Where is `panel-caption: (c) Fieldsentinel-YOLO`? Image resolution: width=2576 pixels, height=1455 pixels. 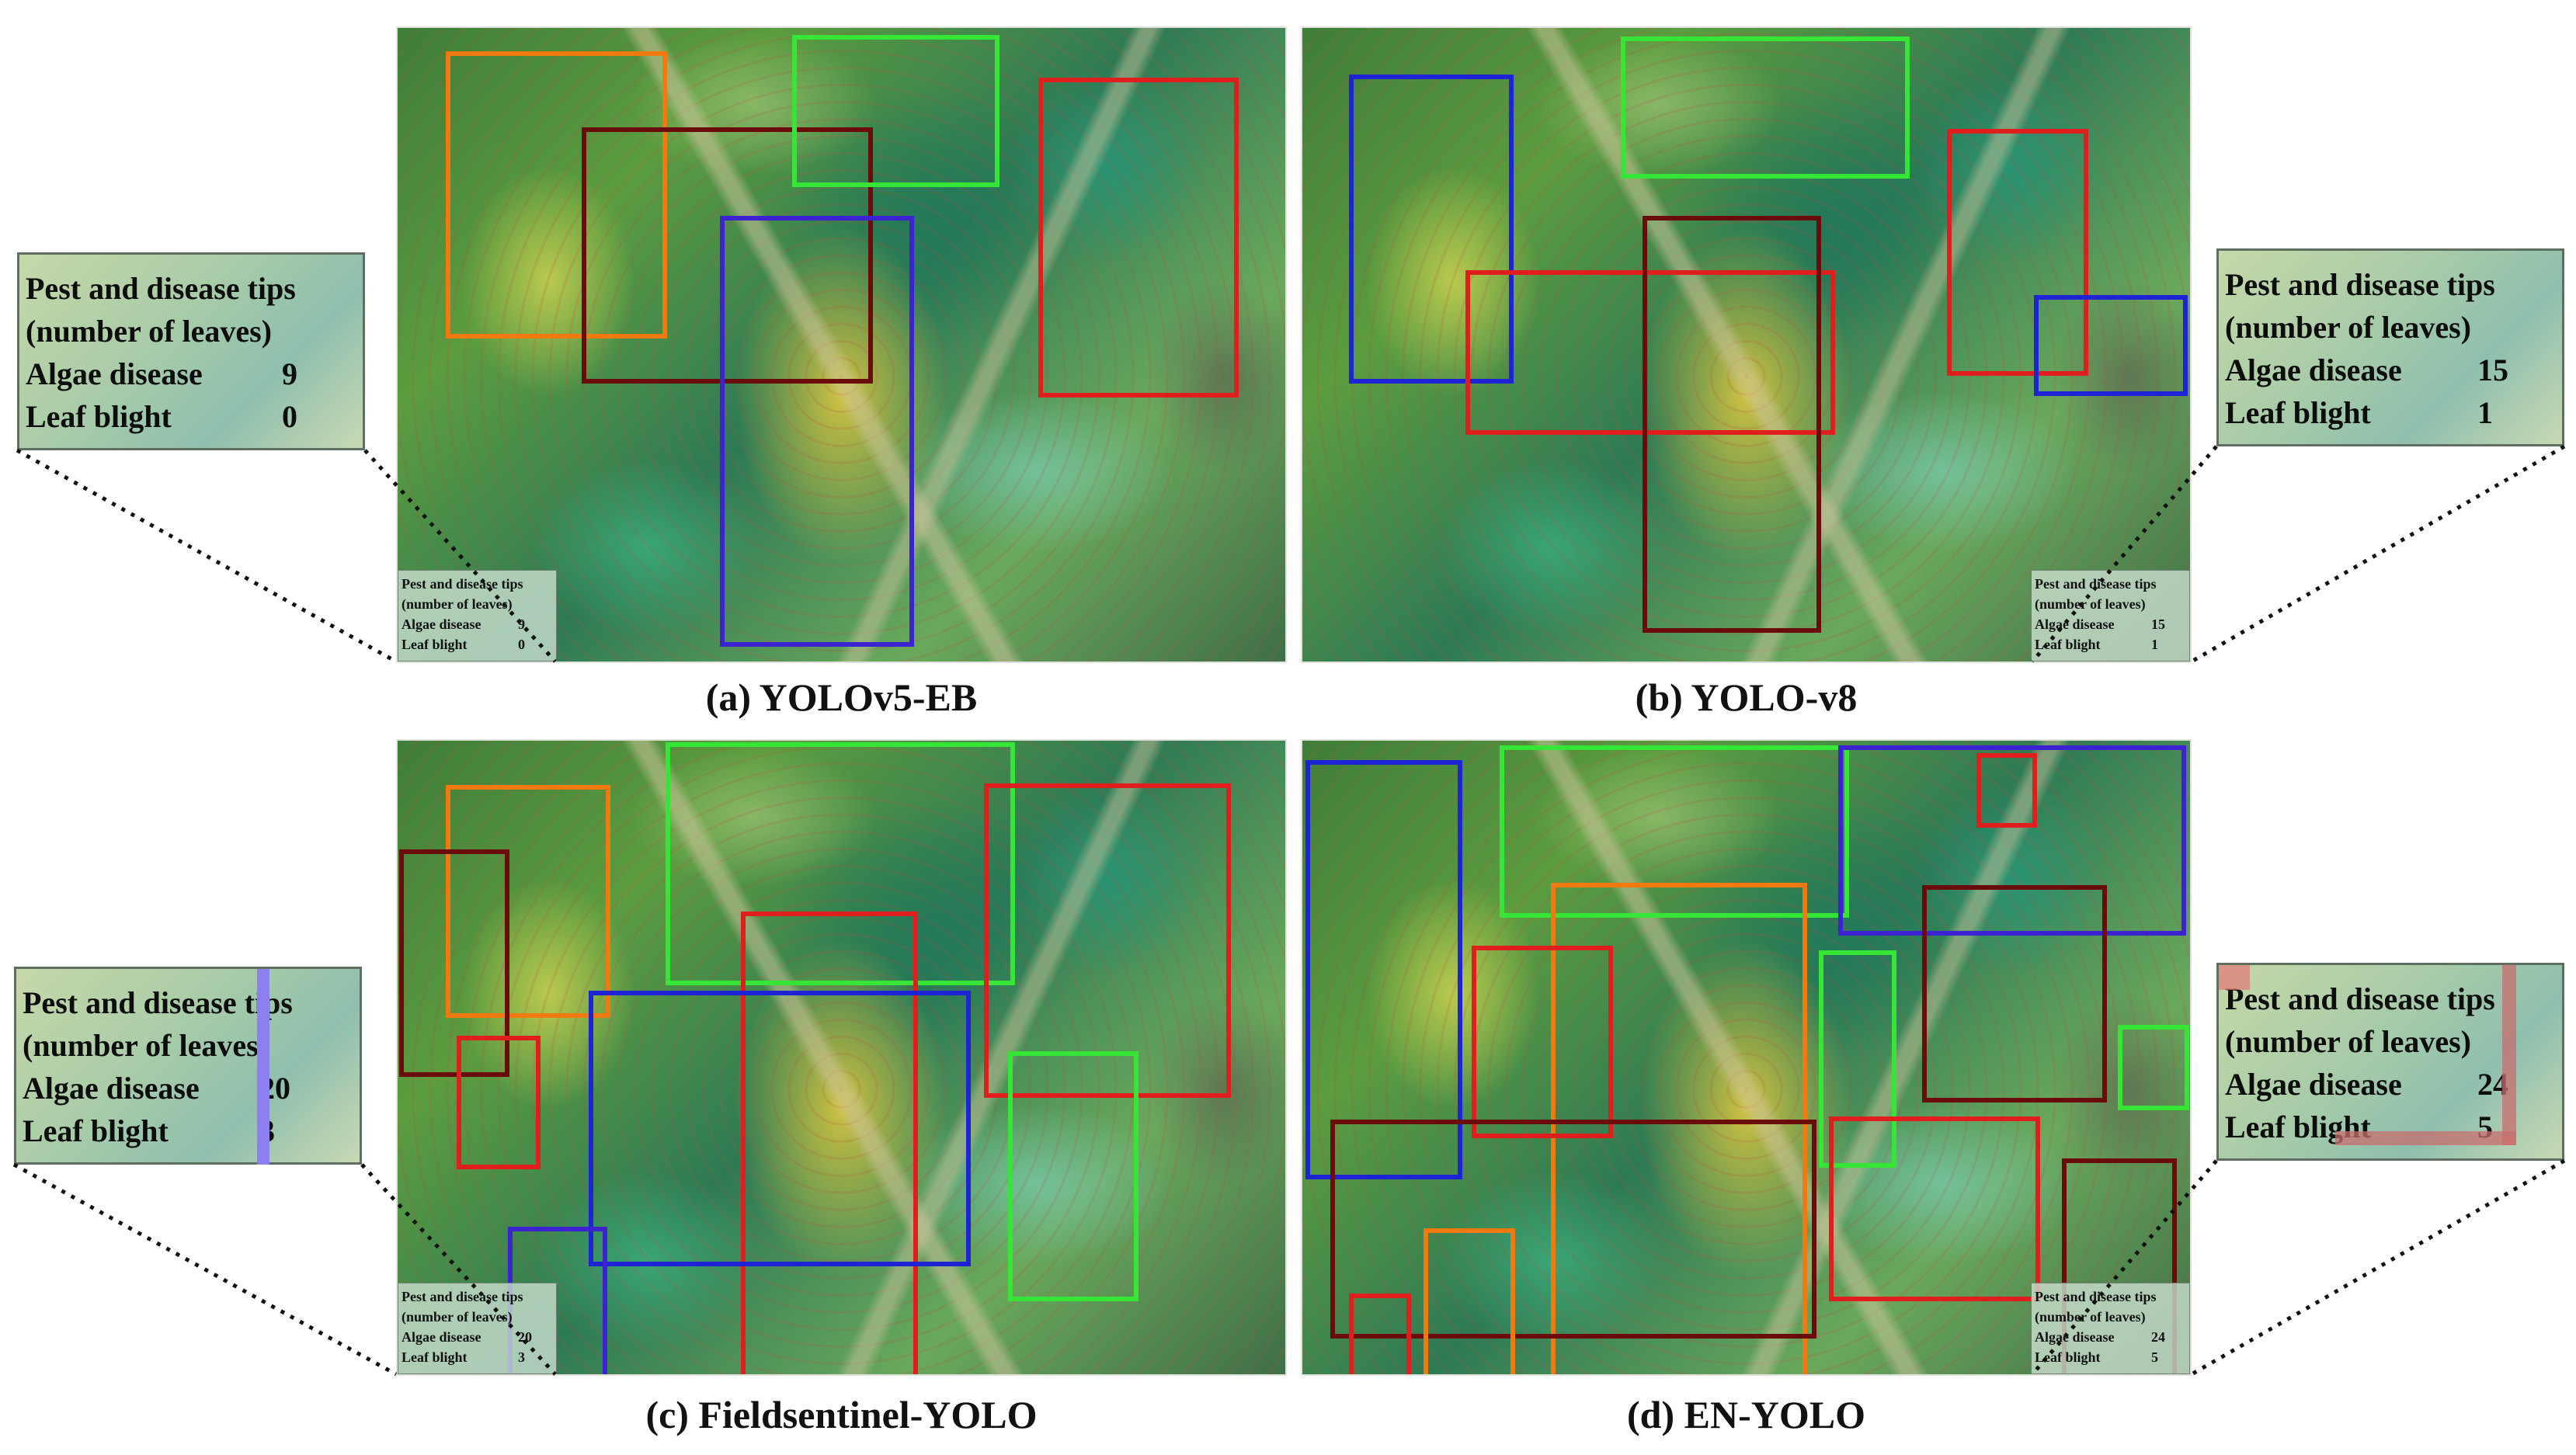 panel-caption: (c) Fieldsentinel-YOLO is located at coordinates (842, 1414).